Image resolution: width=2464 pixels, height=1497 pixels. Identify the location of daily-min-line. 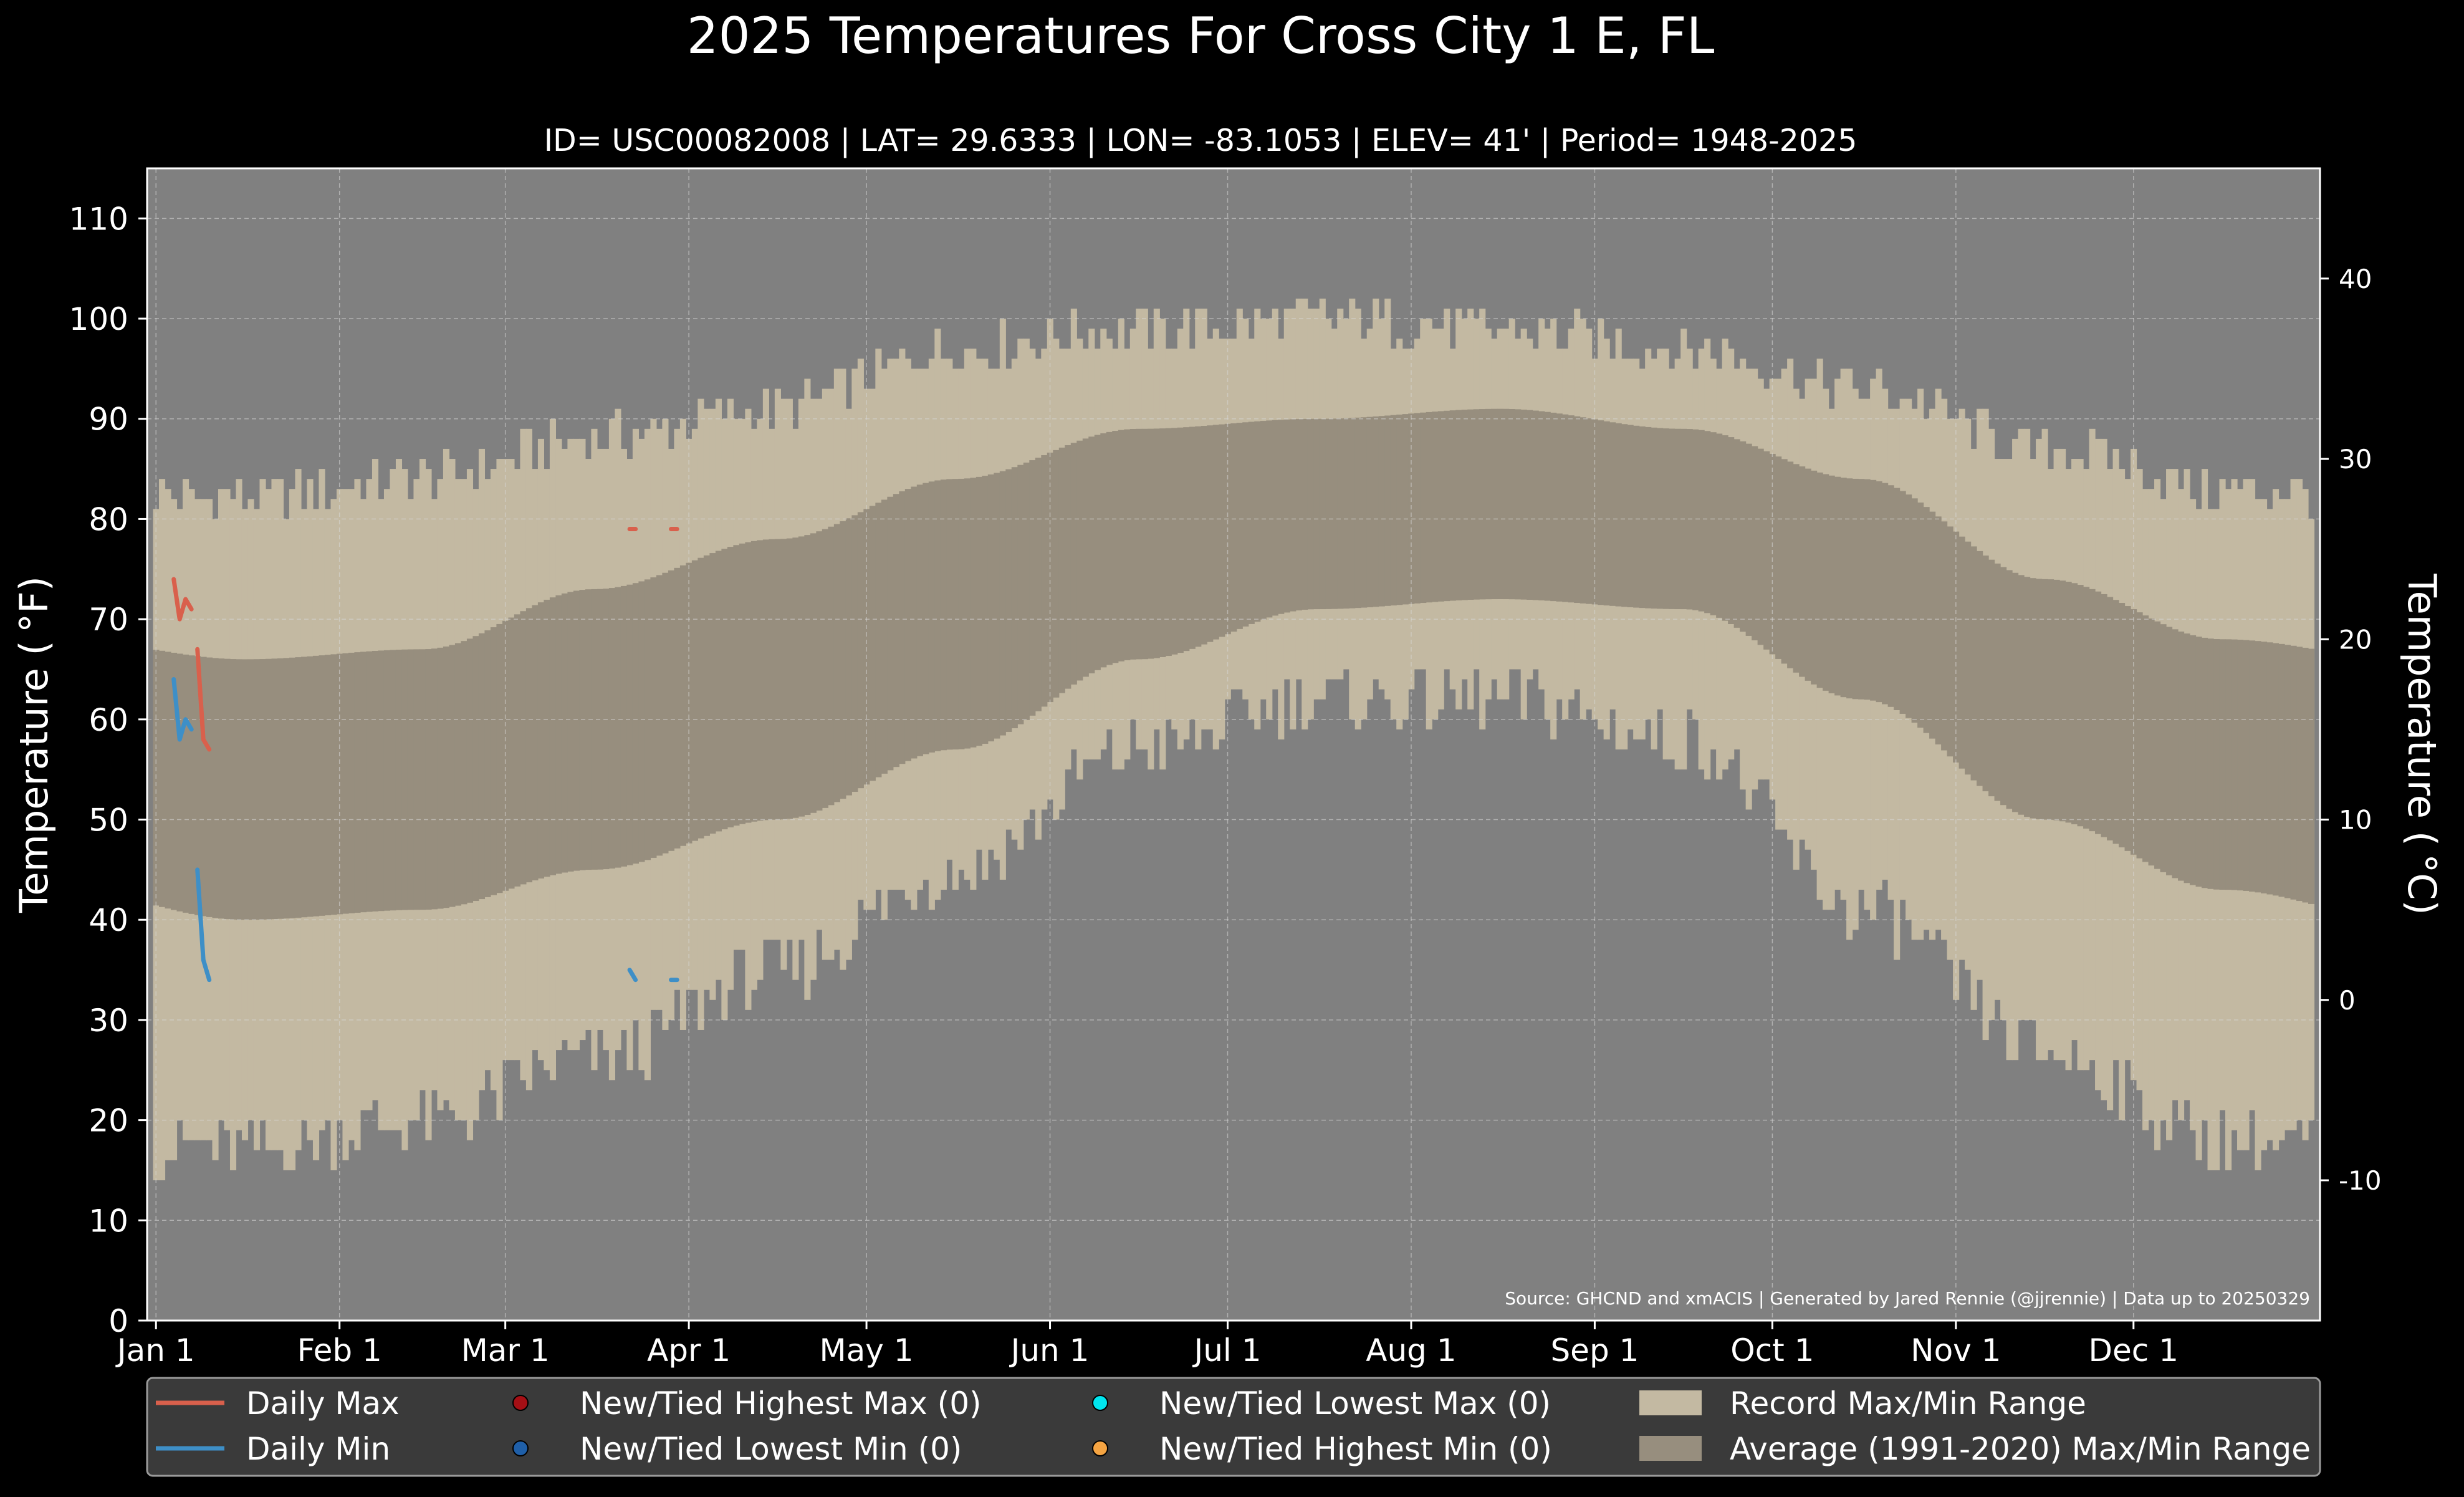
(204, 925).